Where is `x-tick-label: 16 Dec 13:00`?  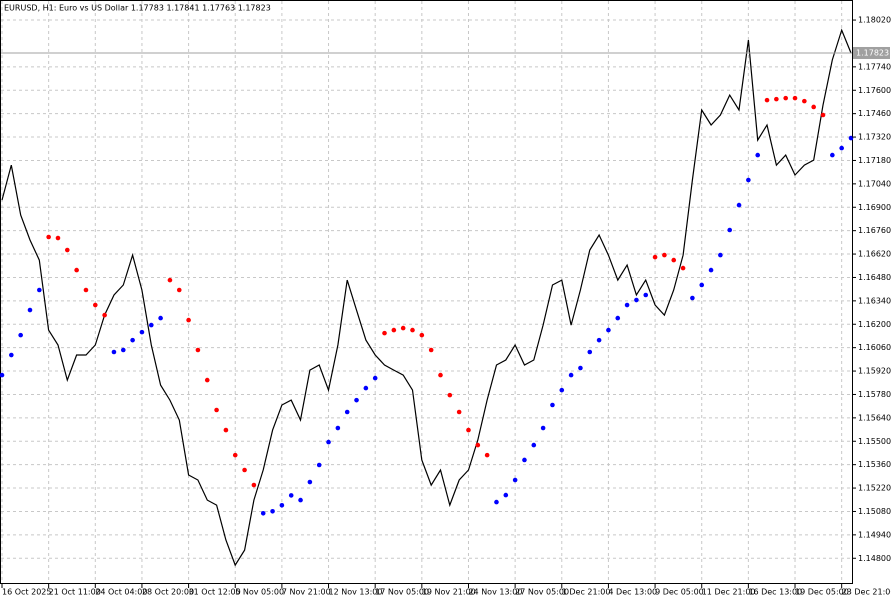 x-tick-label: 16 Dec 13:00 is located at coordinates (775, 592).